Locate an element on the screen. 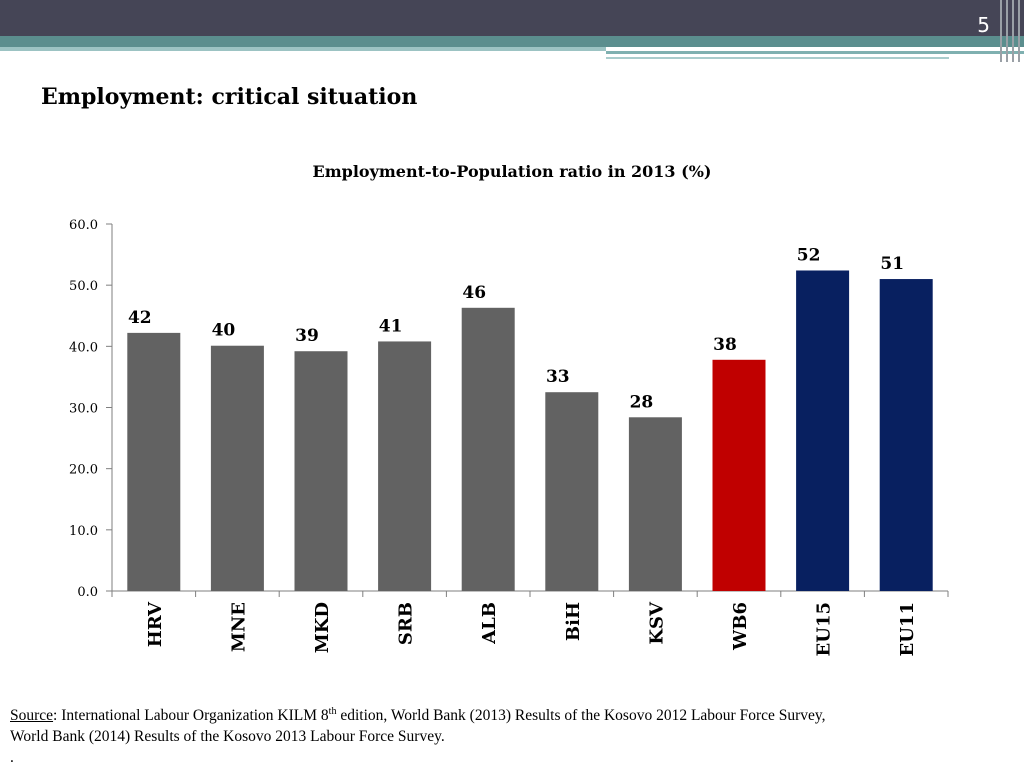 Image resolution: width=1024 pixels, height=768 pixels. category-label-mkd: MKD is located at coordinates (322, 627).